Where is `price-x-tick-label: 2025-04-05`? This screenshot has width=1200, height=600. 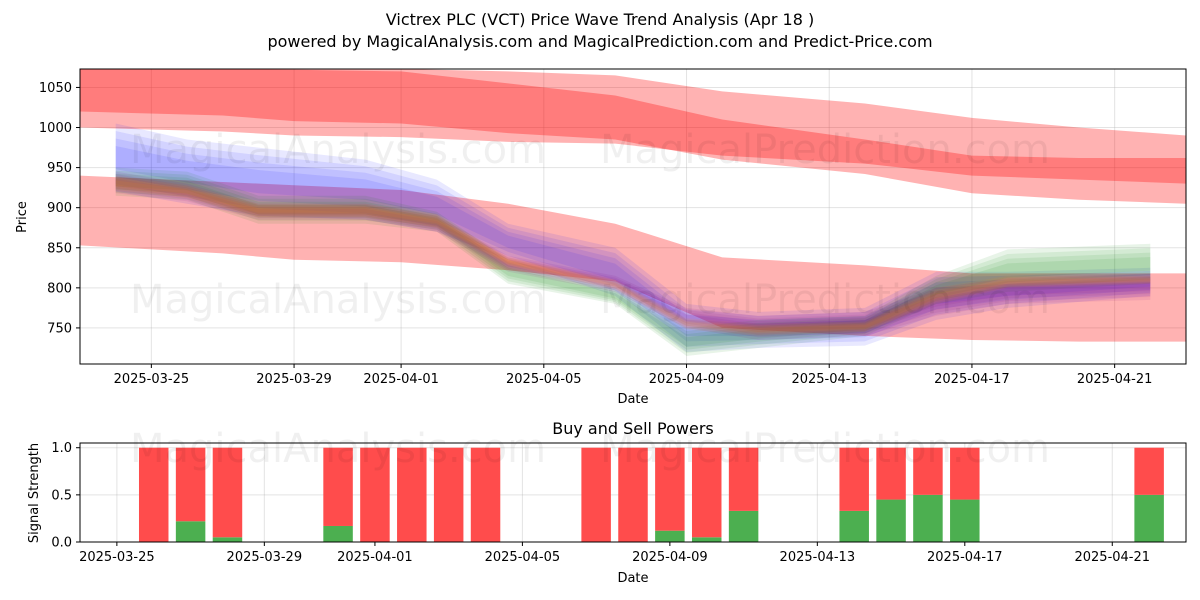
price-x-tick-label: 2025-04-05 is located at coordinates (544, 379).